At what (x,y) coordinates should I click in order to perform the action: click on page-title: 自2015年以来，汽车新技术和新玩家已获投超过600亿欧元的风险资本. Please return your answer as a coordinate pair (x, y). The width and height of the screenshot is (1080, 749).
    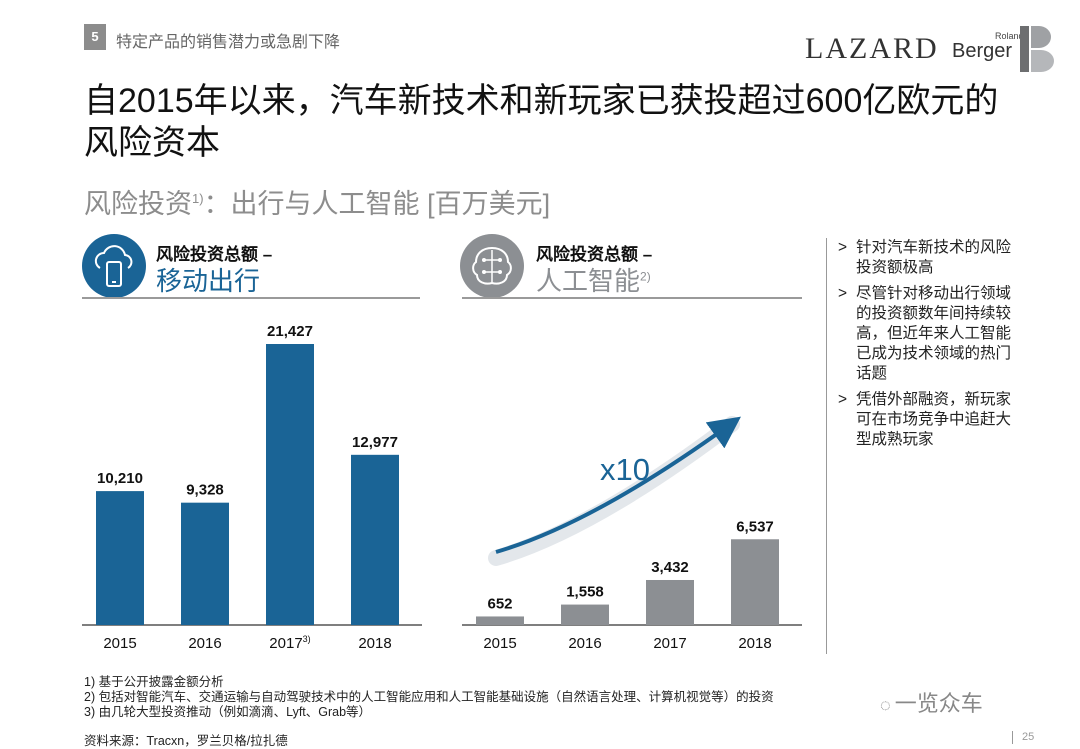
    Looking at the image, I should click on (541, 122).